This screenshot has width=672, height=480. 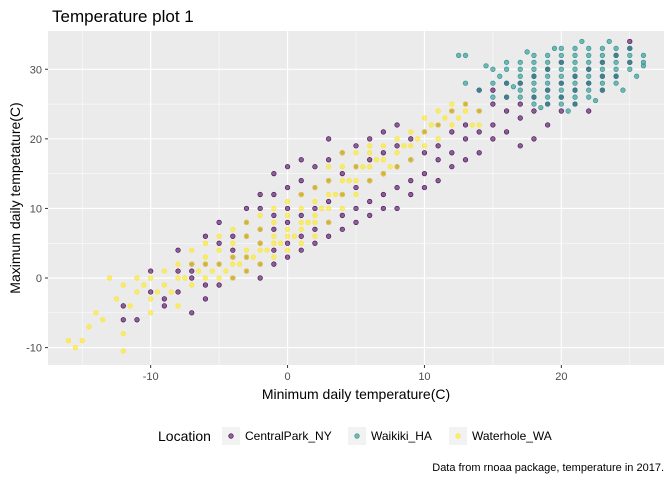 I want to click on x-tick-label: 10, so click(x=424, y=377).